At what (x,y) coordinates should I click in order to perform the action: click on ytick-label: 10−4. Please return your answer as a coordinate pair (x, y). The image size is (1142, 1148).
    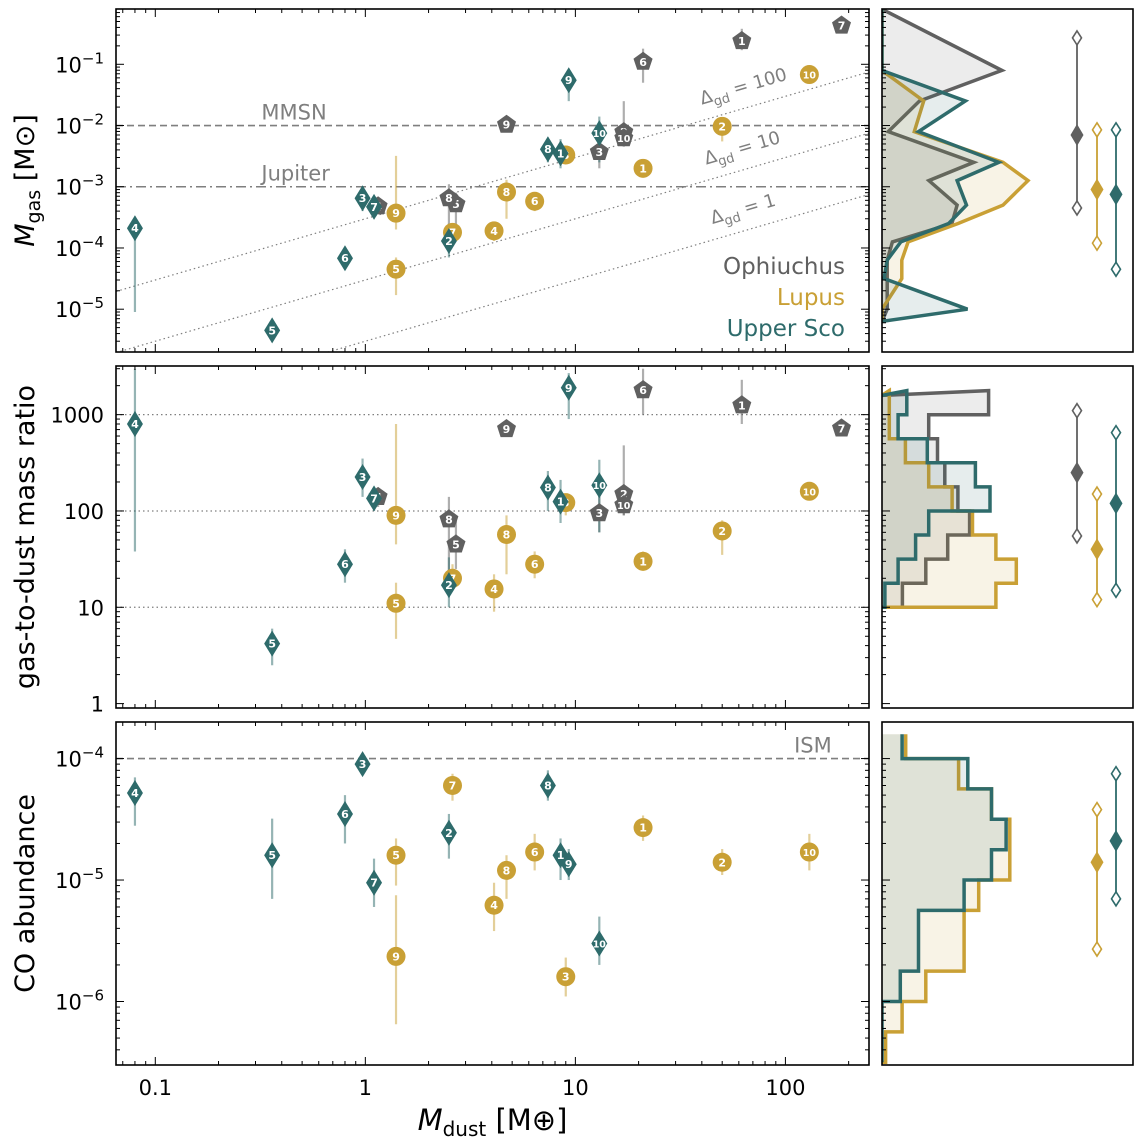
    Looking at the image, I should click on (79, 247).